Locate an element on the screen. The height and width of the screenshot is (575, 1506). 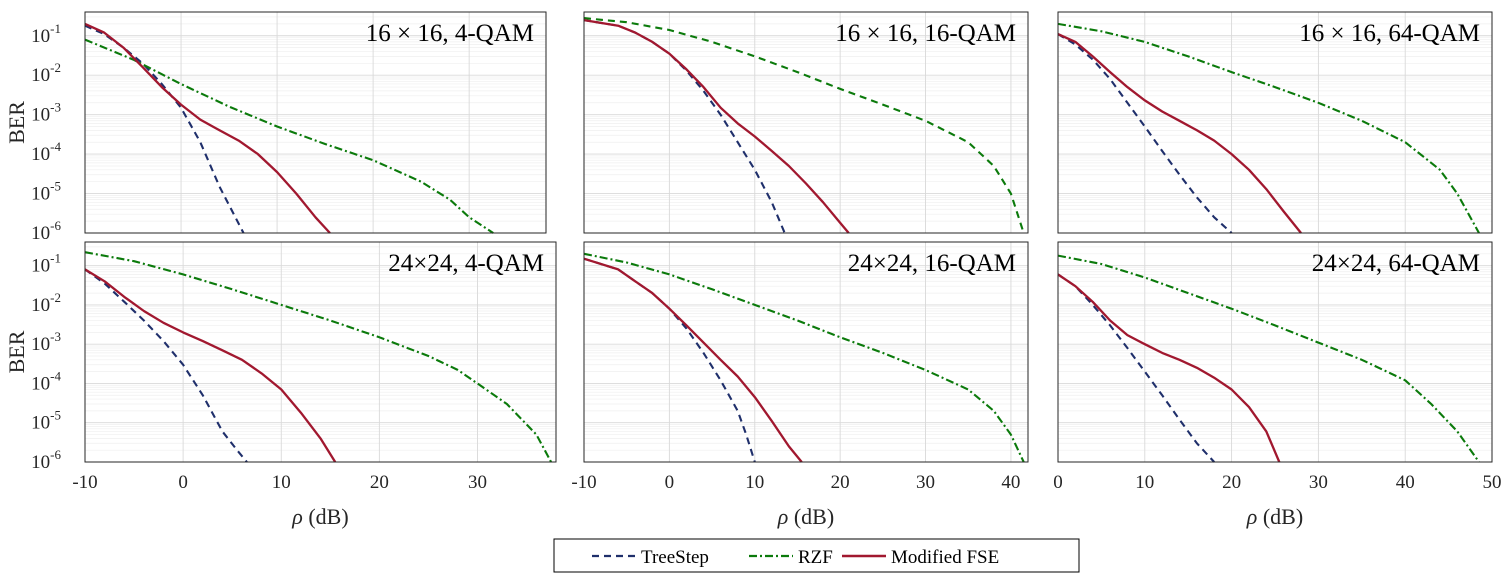
legend-box is located at coordinates (816, 555).